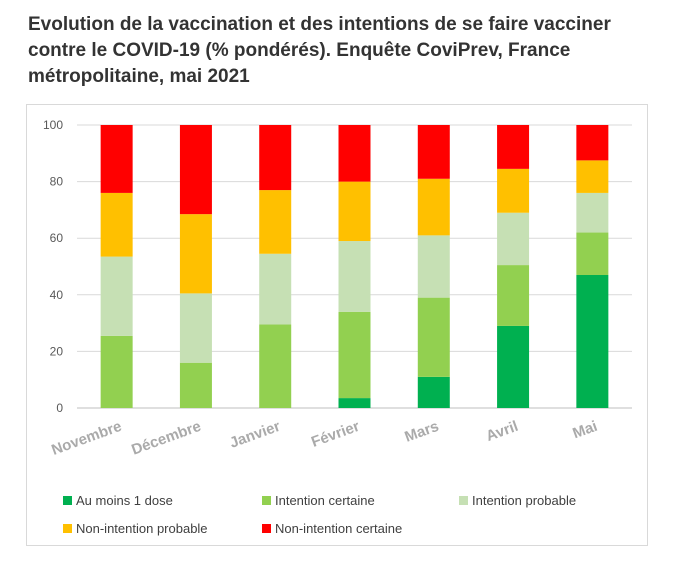 This screenshot has width=673, height=564. Describe the element at coordinates (124, 500) in the screenshot. I see `legend-label: Au moins 1 dose` at that location.